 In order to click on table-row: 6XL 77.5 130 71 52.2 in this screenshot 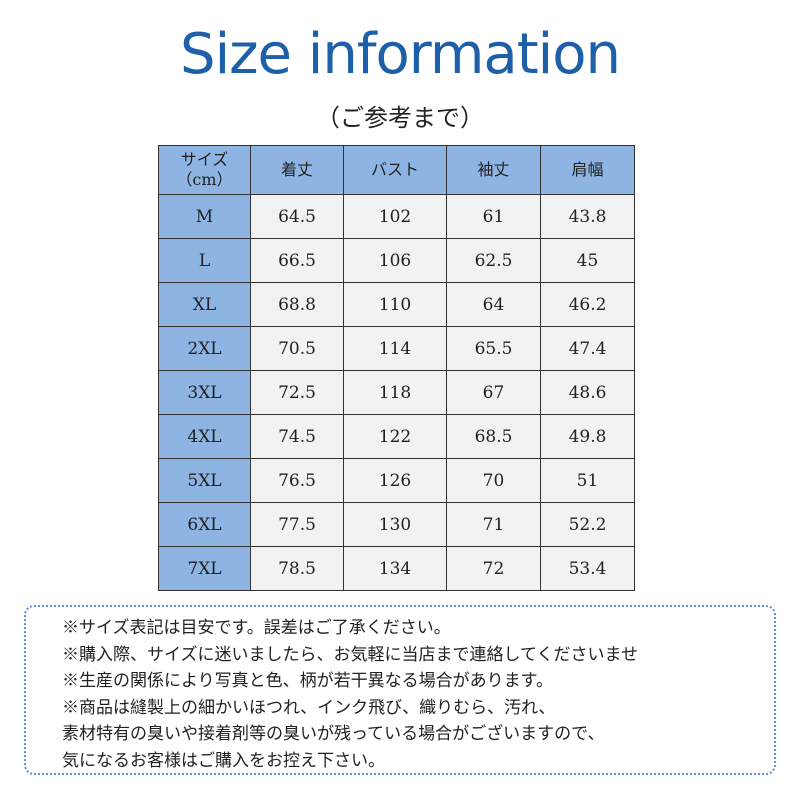, I will do `click(396, 524)`.